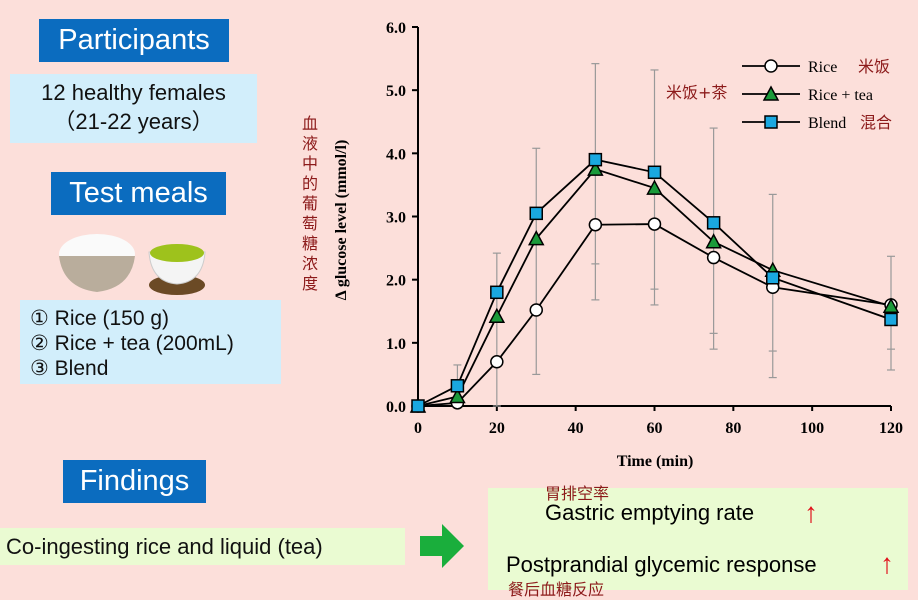  What do you see at coordinates (100, 318) in the screenshot?
I see `meal-rice: ① Rice (150 g)` at bounding box center [100, 318].